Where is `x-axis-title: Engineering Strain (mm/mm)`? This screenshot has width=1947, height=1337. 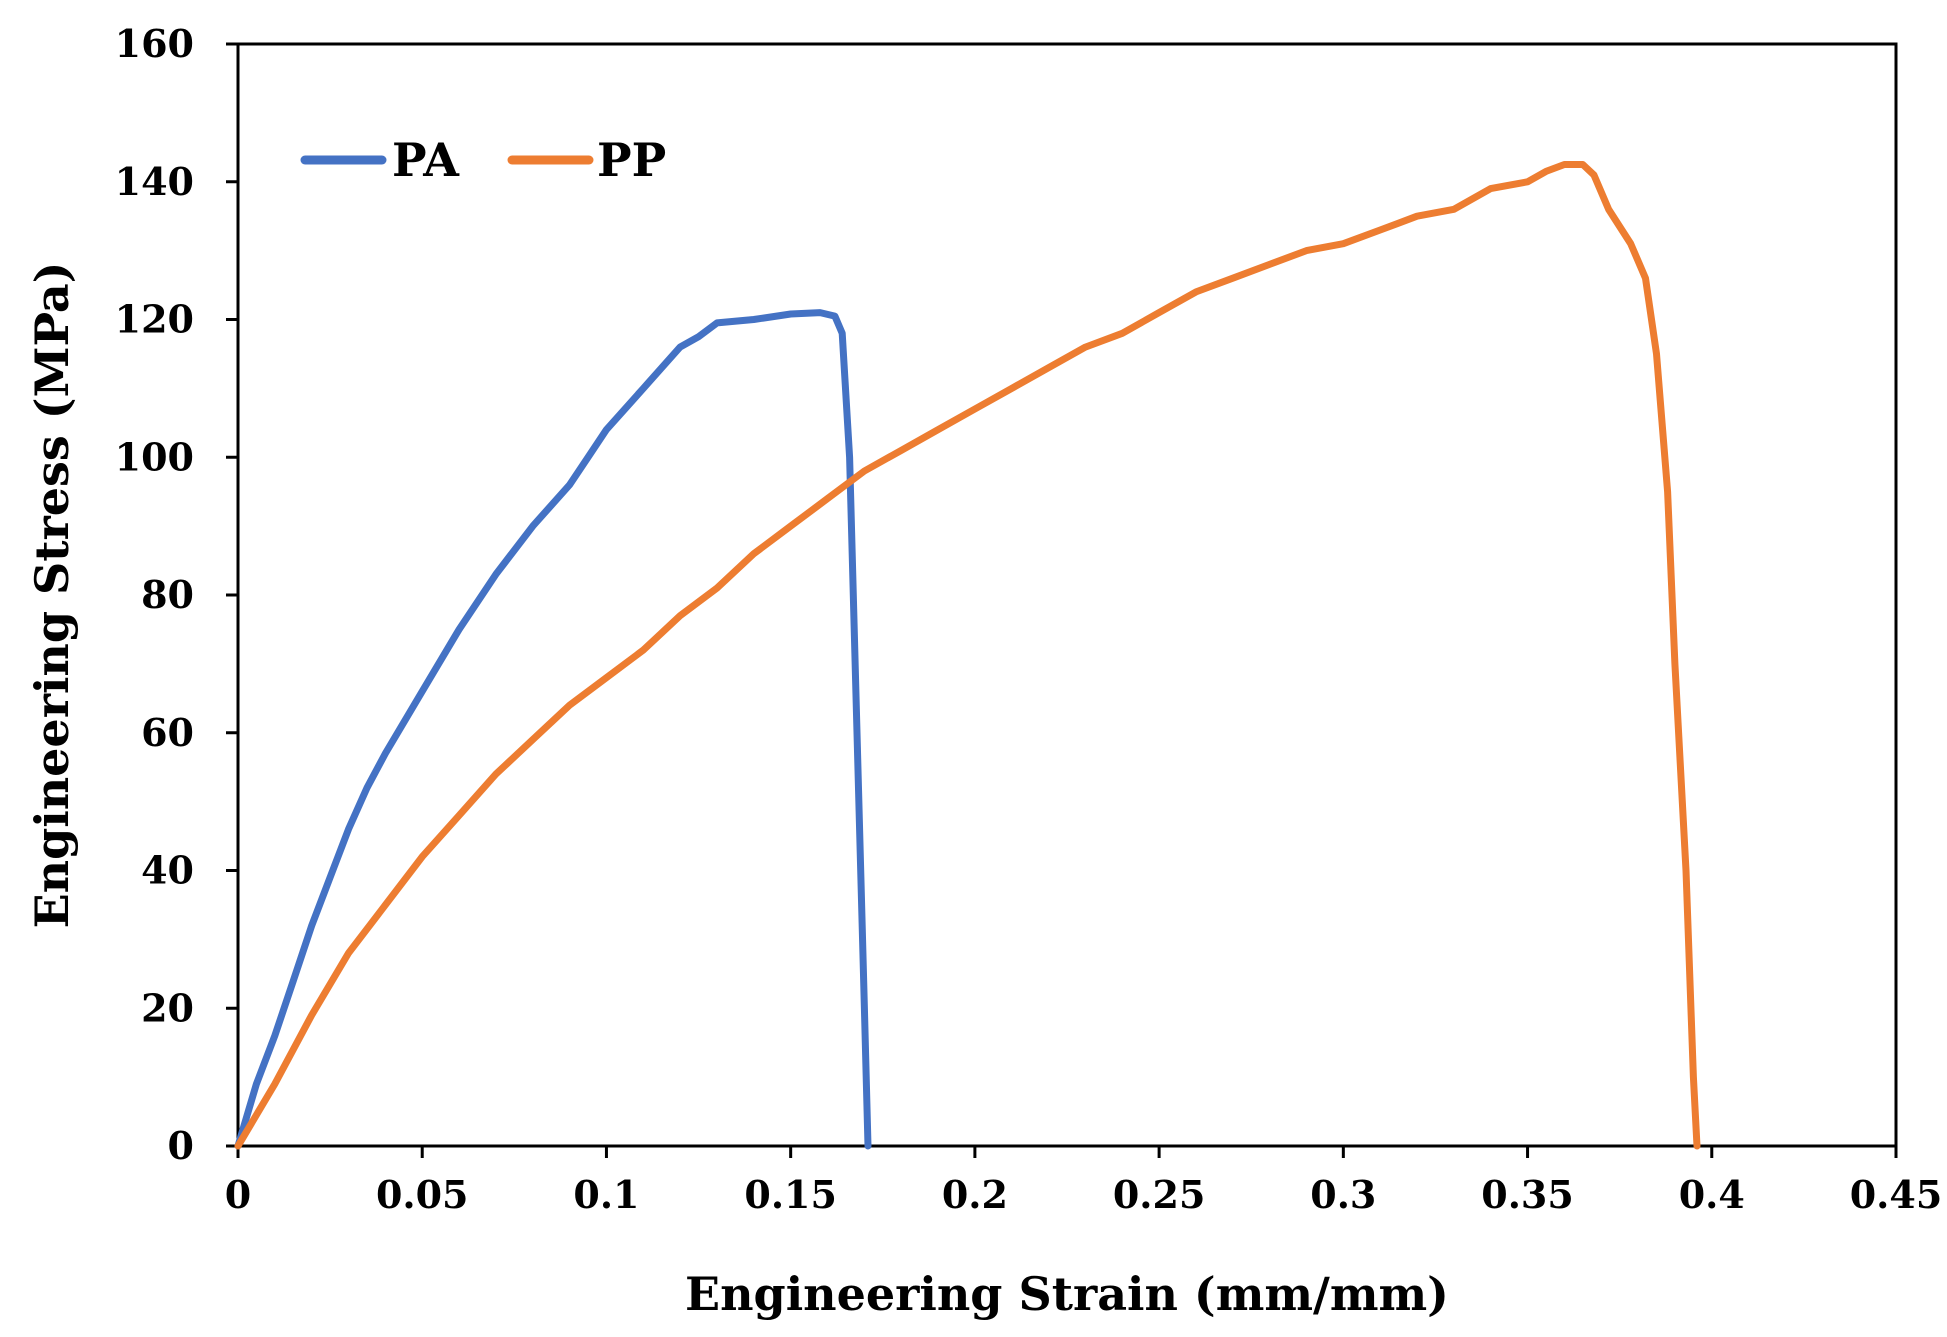 x-axis-title: Engineering Strain (mm/mm) is located at coordinates (1067, 1294).